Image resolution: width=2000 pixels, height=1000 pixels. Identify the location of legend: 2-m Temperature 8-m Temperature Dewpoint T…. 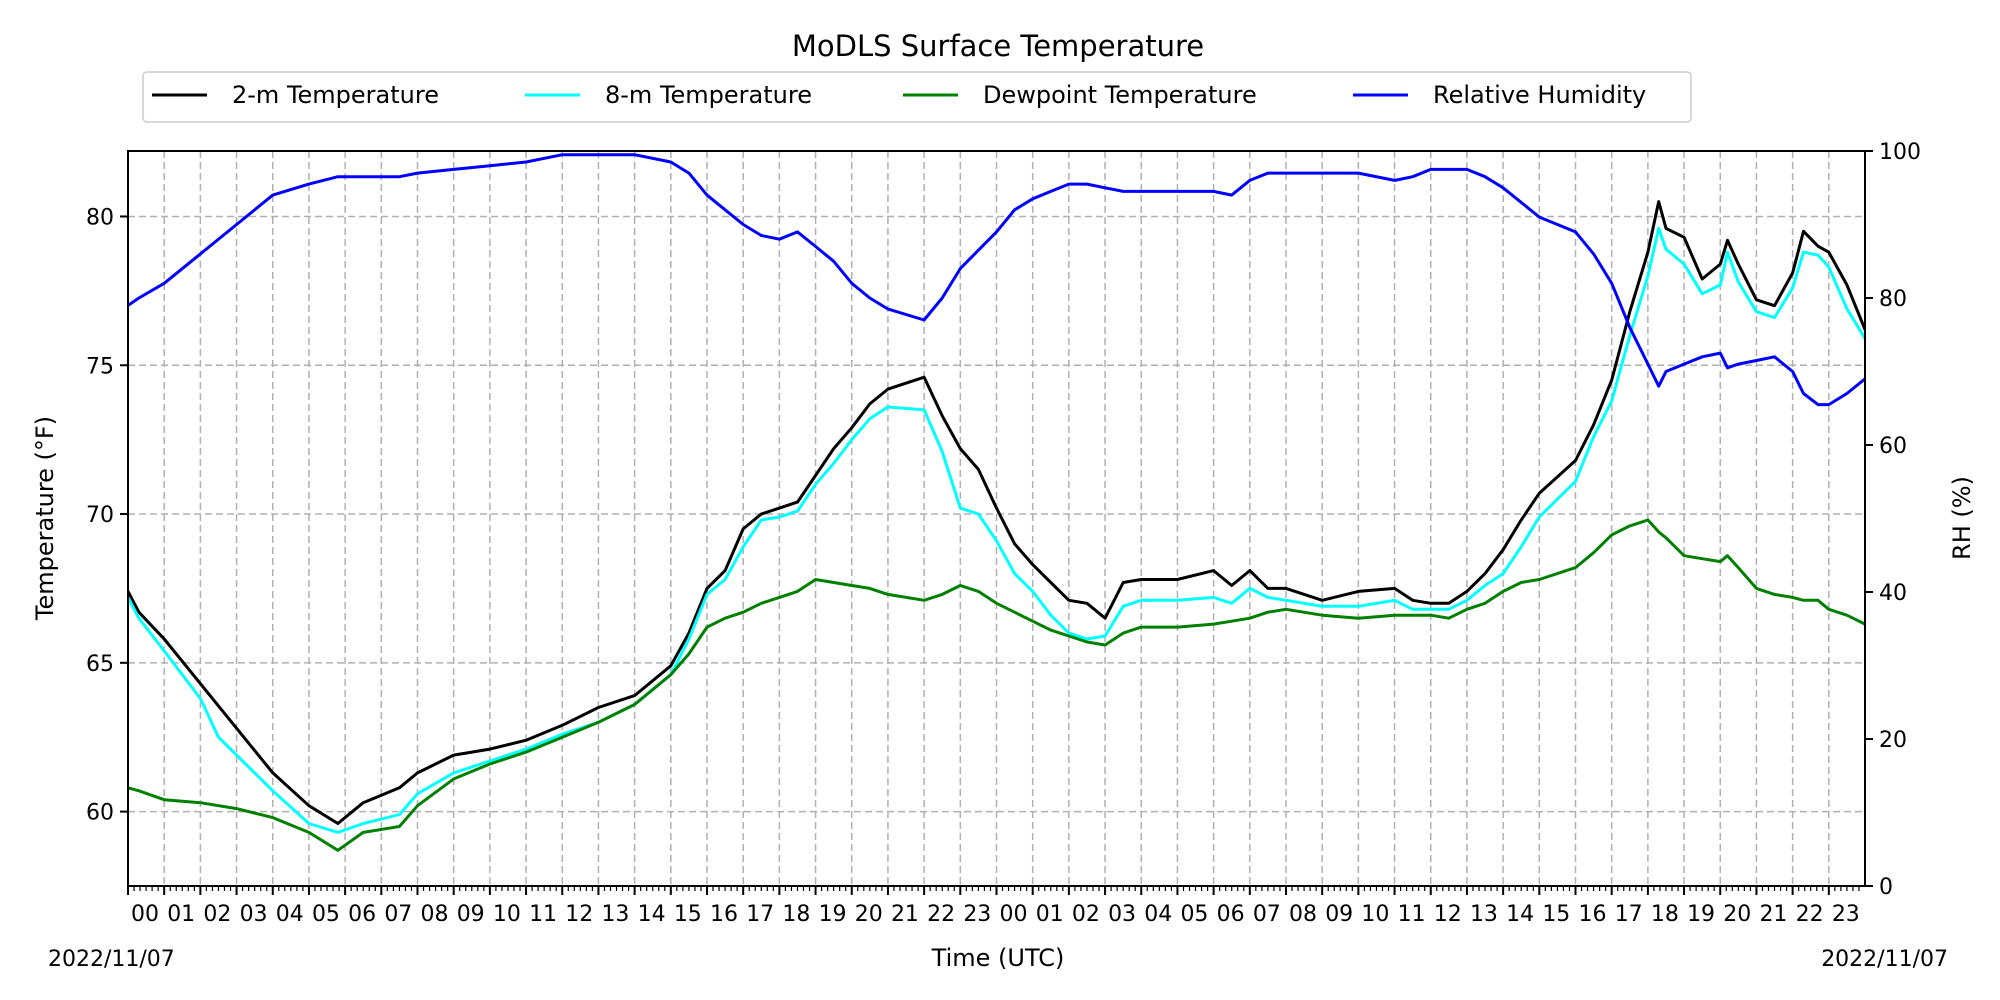
(917, 97).